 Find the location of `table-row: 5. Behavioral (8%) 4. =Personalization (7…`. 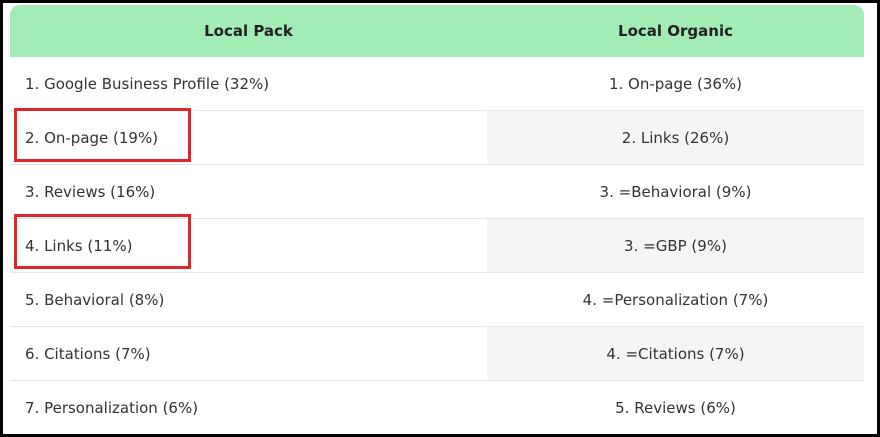

table-row: 5. Behavioral (8%) 4. =Personalization (7… is located at coordinates (437, 299).